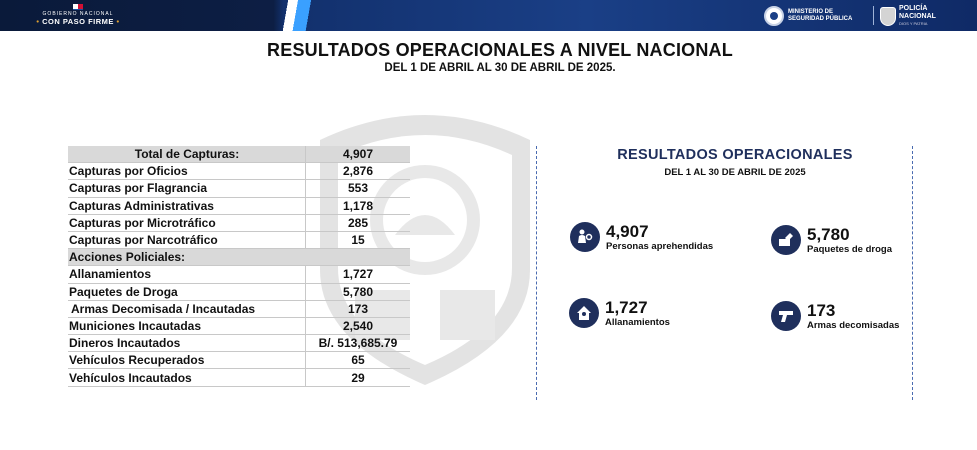 This screenshot has width=977, height=450. Describe the element at coordinates (130, 377) in the screenshot. I see `row-label: Vehículos Incautados` at that location.